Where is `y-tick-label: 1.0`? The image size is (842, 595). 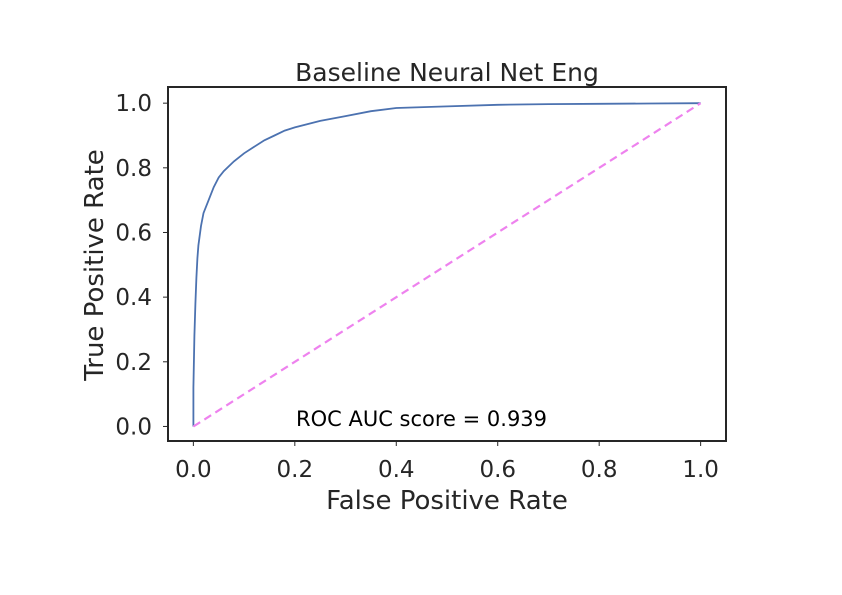 y-tick-label: 1.0 is located at coordinates (133, 104).